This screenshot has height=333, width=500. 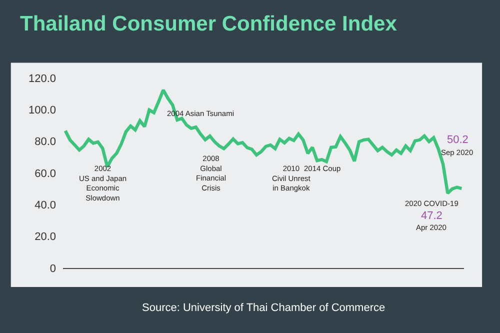 What do you see at coordinates (45, 174) in the screenshot?
I see `y-tick-label: 60.0` at bounding box center [45, 174].